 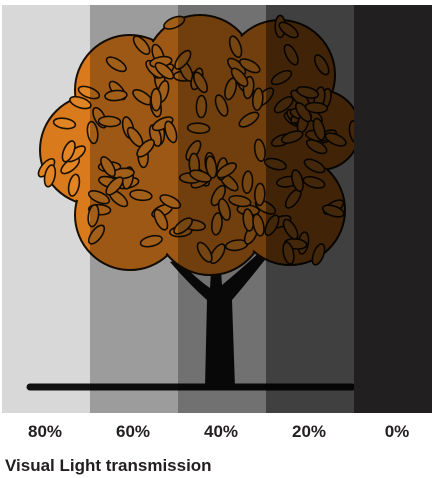 What do you see at coordinates (133, 431) in the screenshot?
I see `panel-label: 60%` at bounding box center [133, 431].